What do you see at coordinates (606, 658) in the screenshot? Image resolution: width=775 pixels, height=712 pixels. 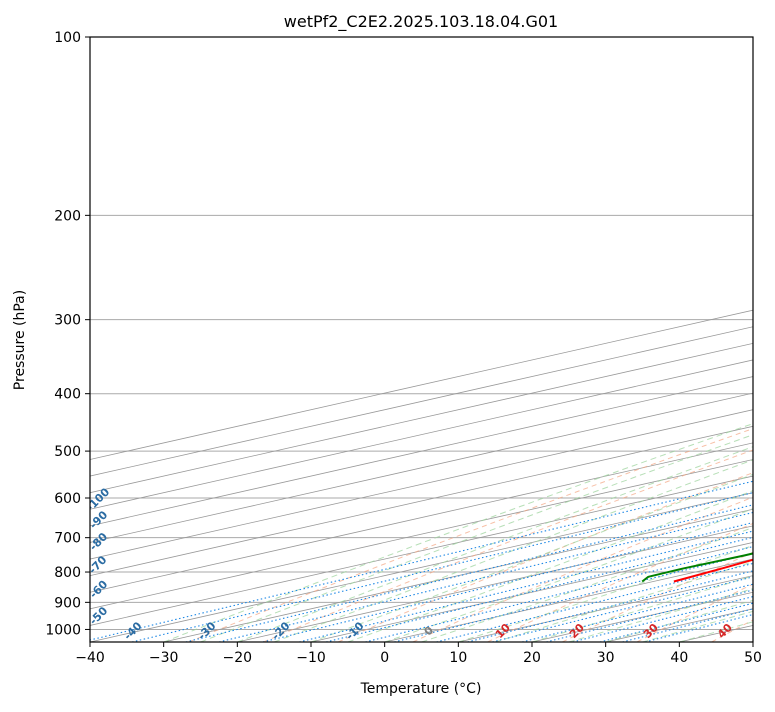 I see `x-tick-label: 30` at bounding box center [606, 658].